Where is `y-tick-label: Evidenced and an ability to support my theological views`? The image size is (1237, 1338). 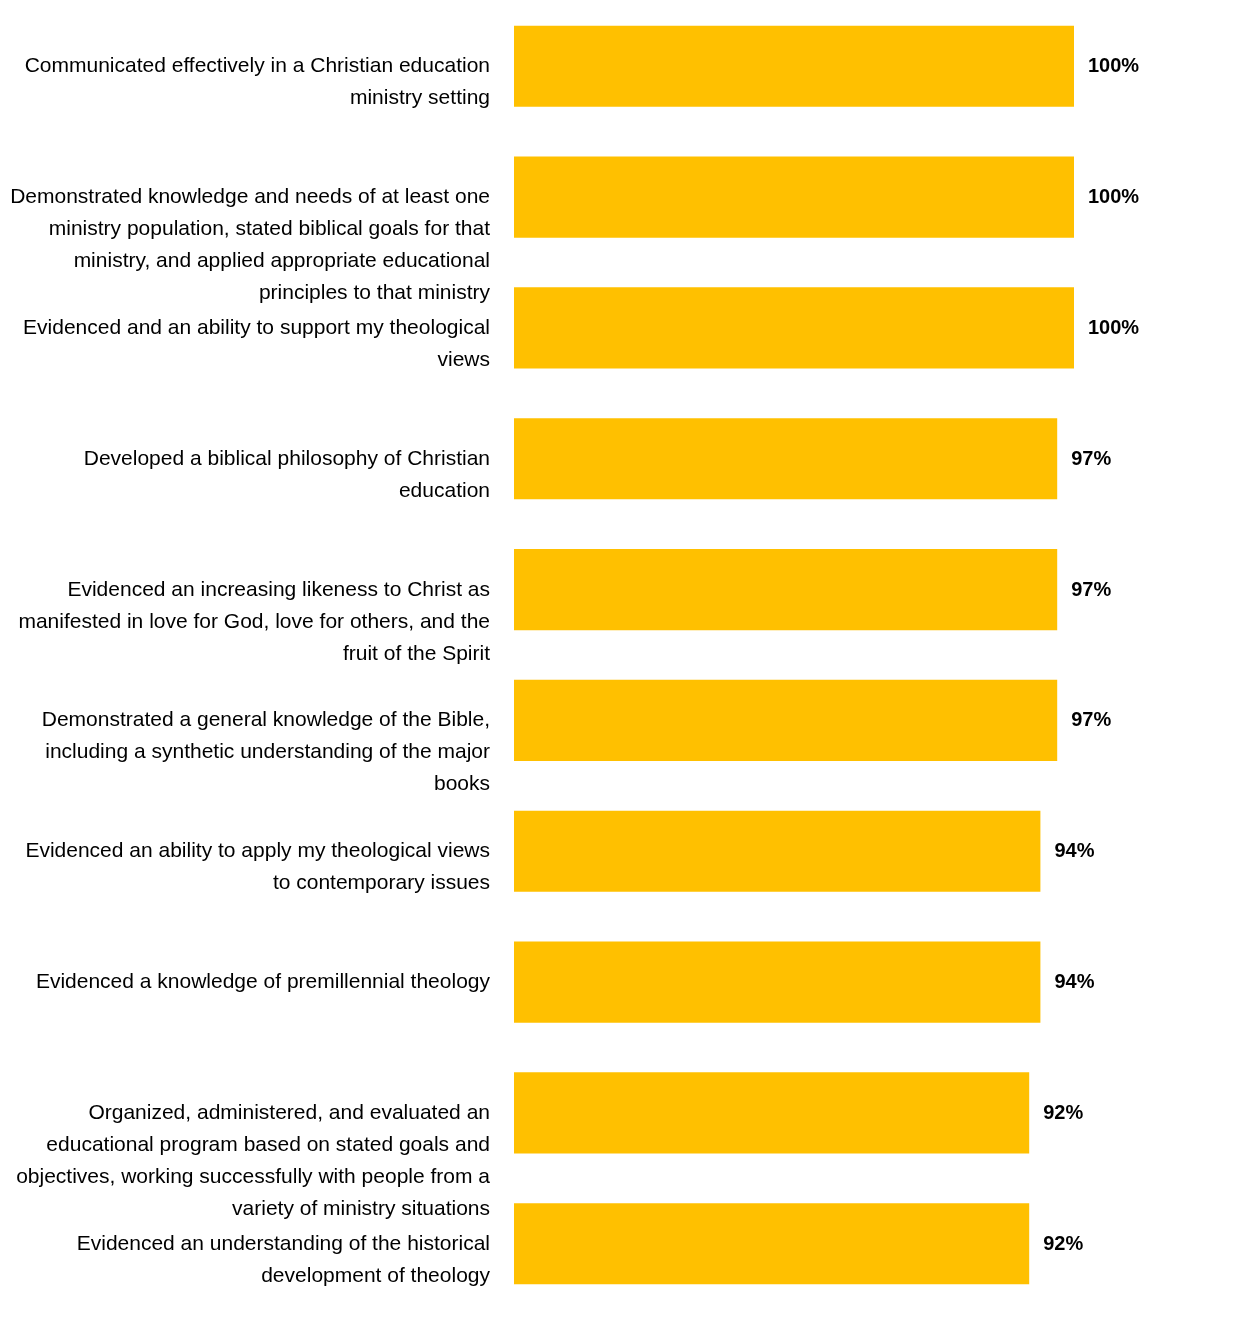
y-tick-label: Evidenced and an ability to support my theological views is located at coordinates (256, 342).